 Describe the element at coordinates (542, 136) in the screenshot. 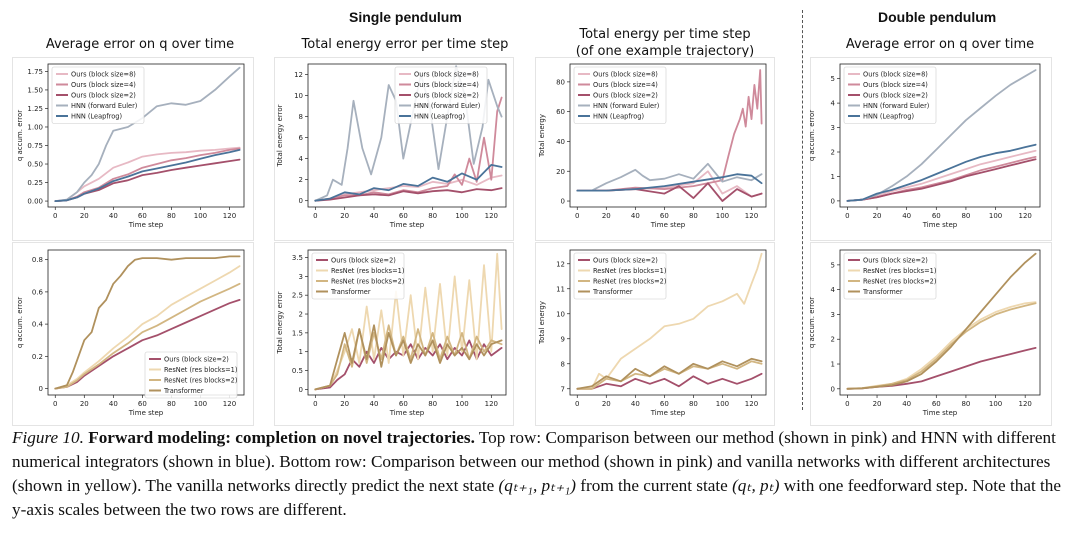

I see `y-axis-label: Total energy` at that location.